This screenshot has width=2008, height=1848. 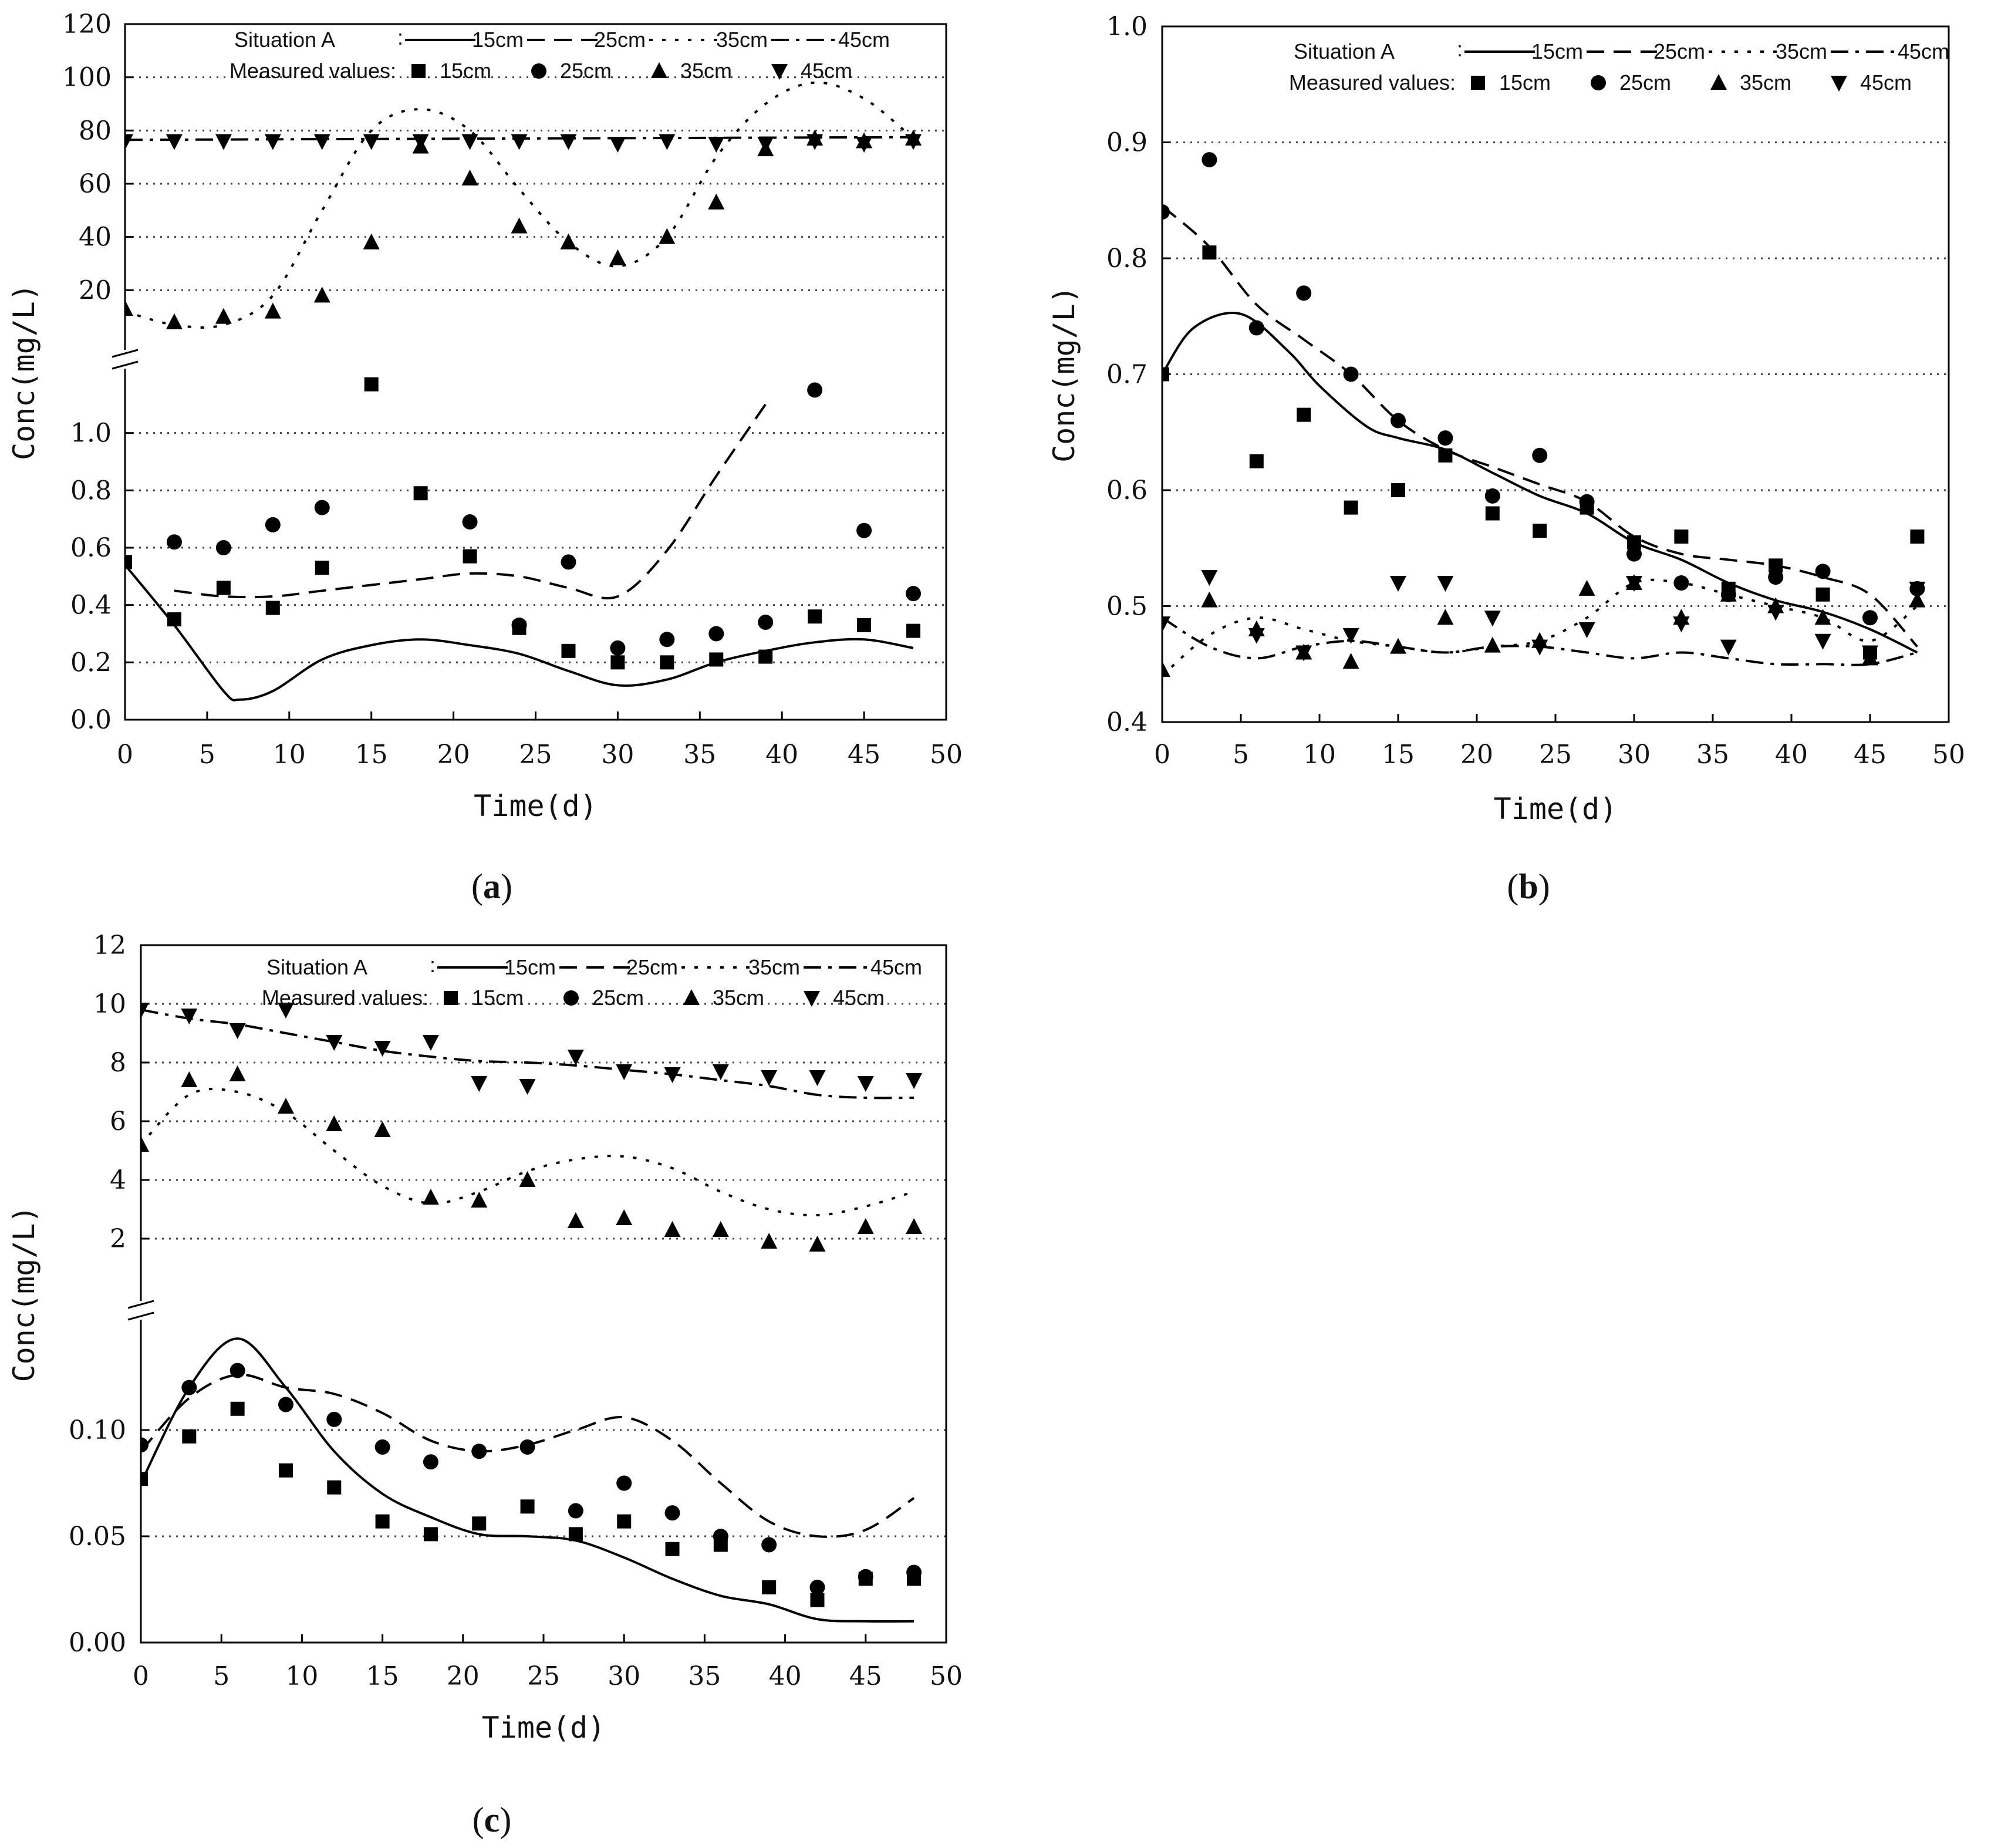 I want to click on legend-marker-circle, so click(x=538, y=71).